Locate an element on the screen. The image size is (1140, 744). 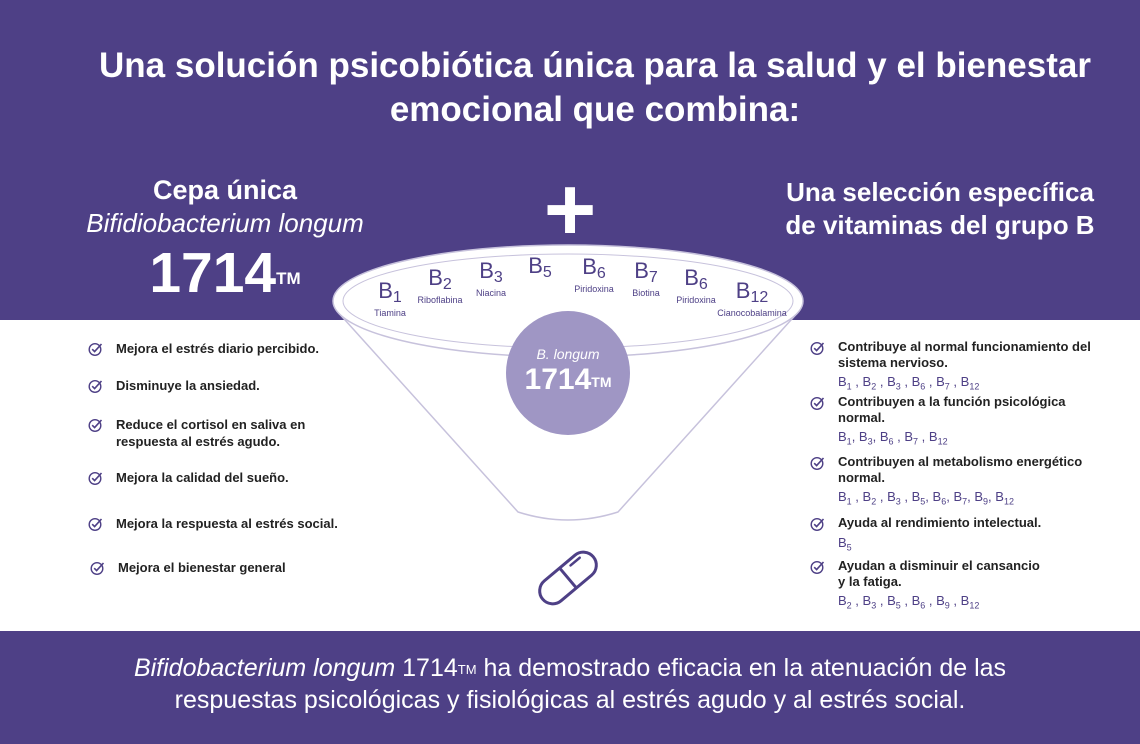
claim-vitamin-number: 6 is located at coordinates (923, 386).